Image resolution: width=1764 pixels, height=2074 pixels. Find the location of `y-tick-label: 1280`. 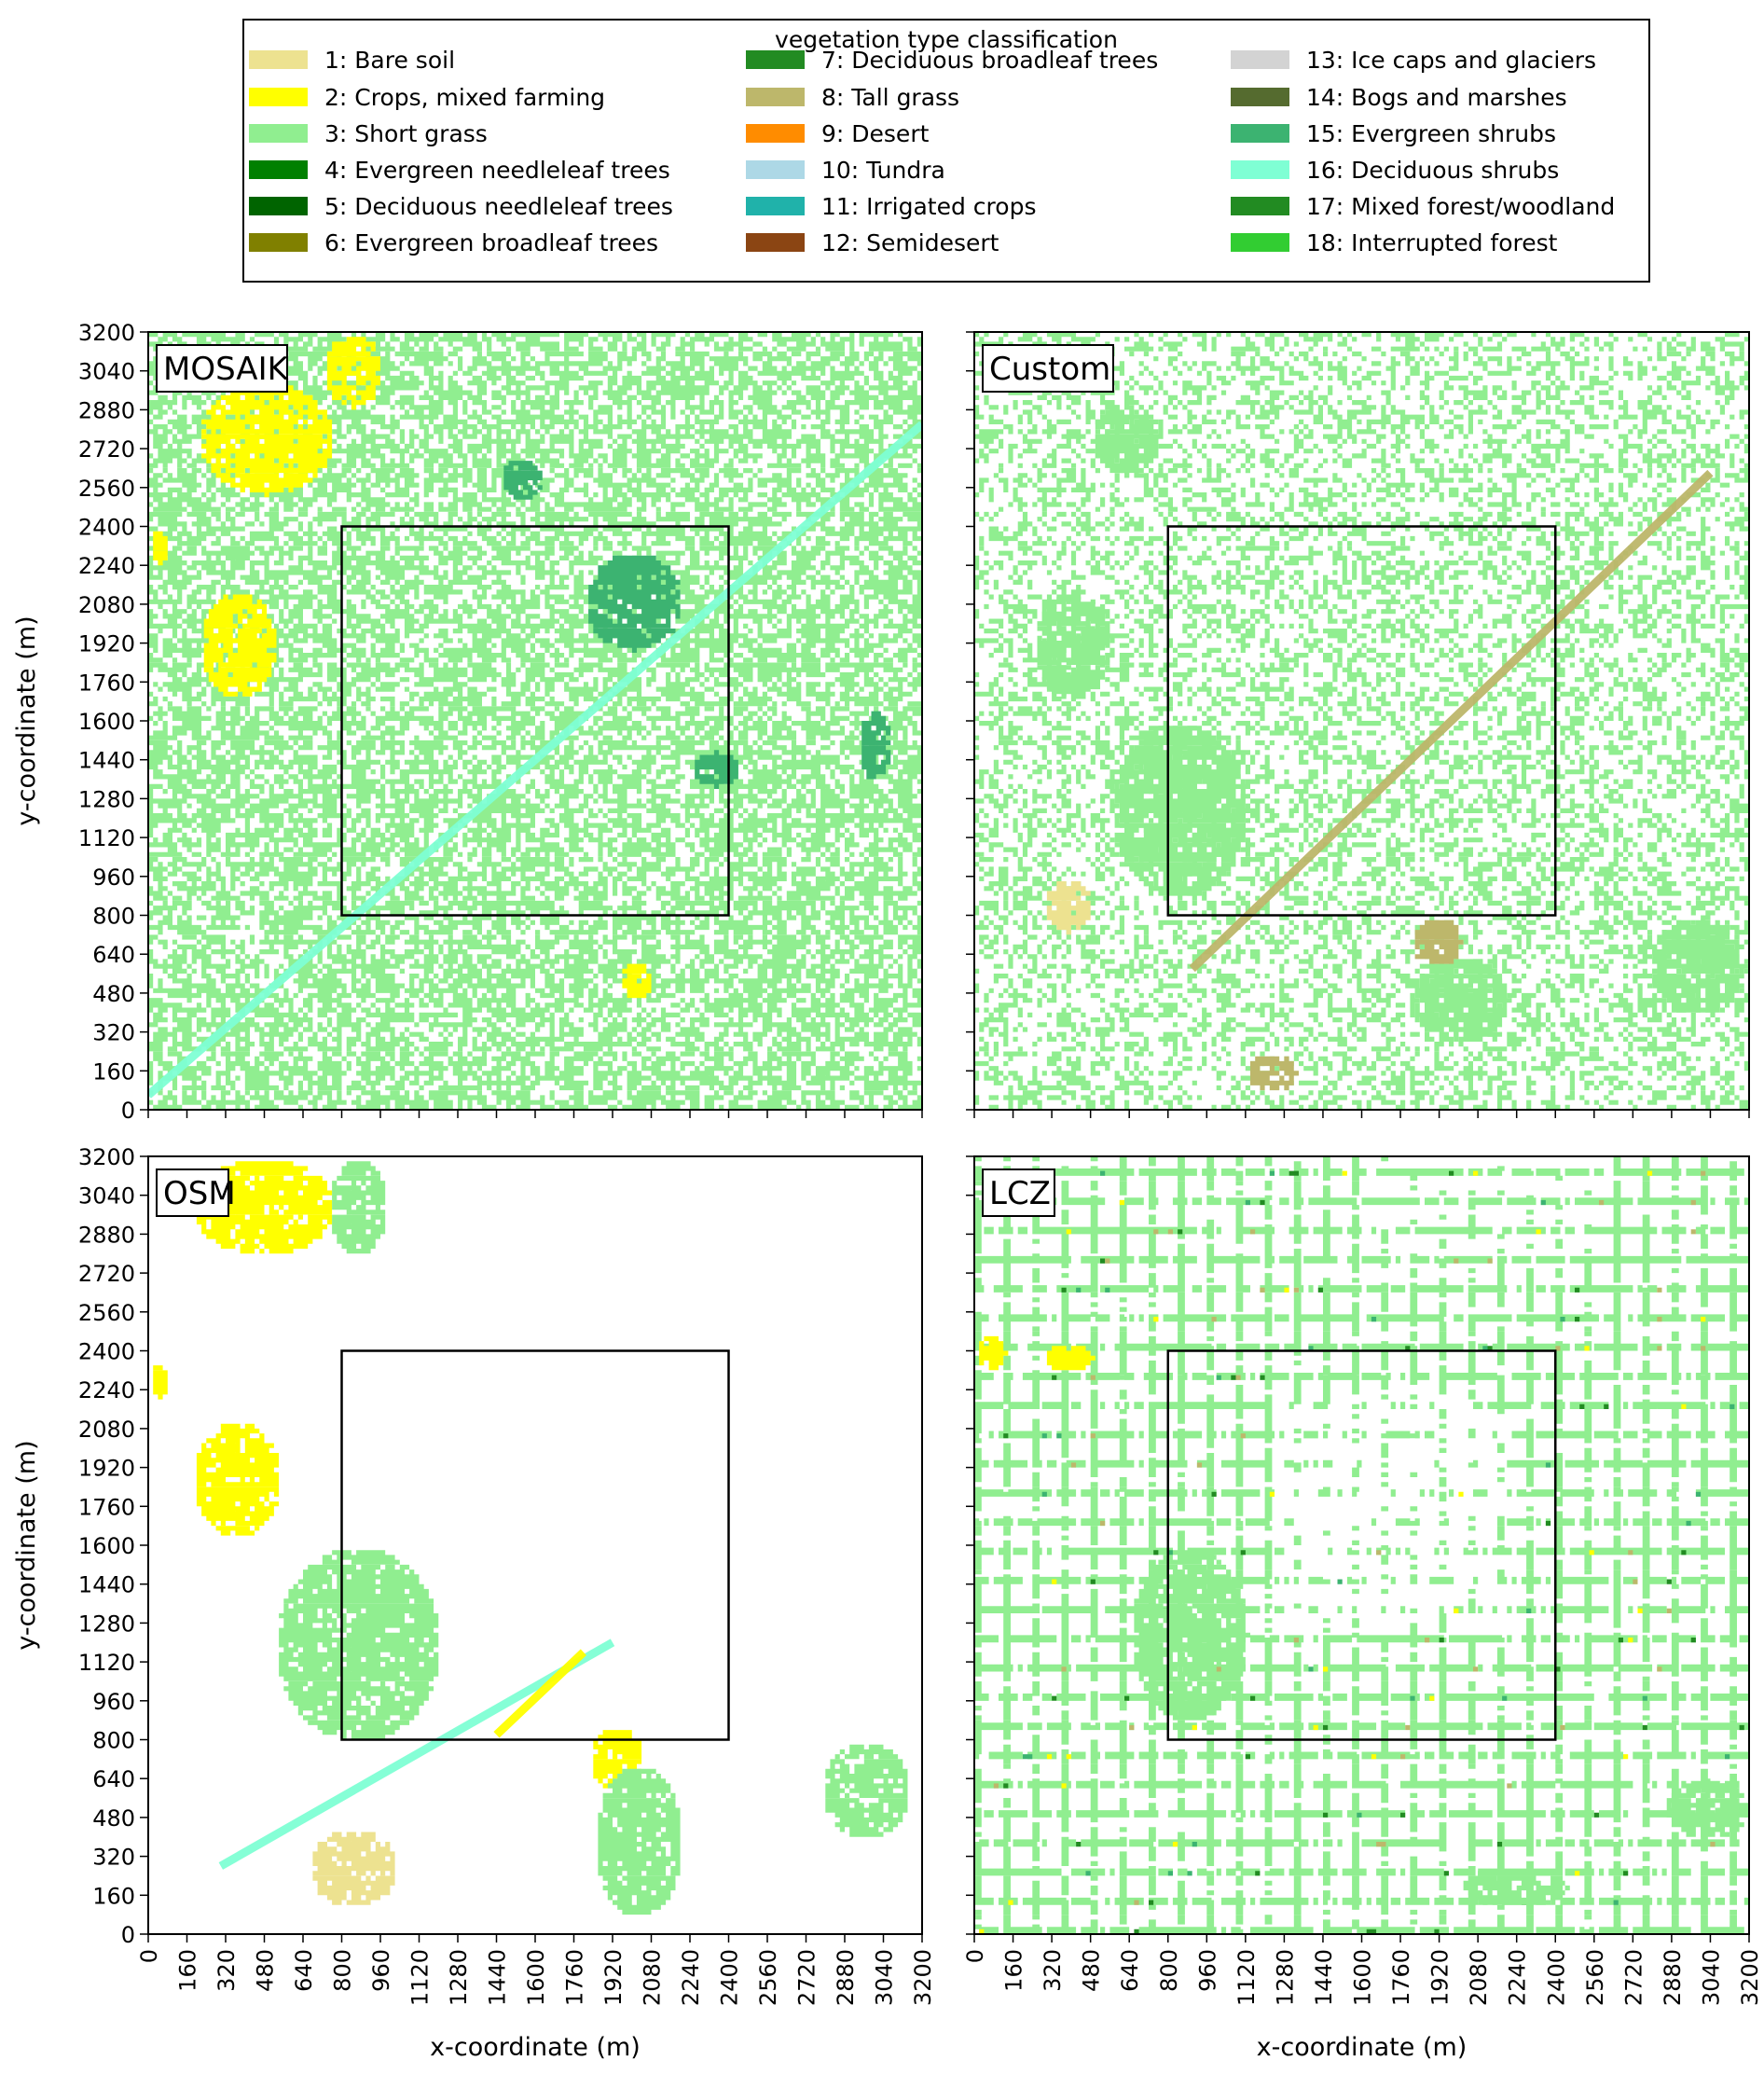

y-tick-label: 1280 is located at coordinates (106, 799).